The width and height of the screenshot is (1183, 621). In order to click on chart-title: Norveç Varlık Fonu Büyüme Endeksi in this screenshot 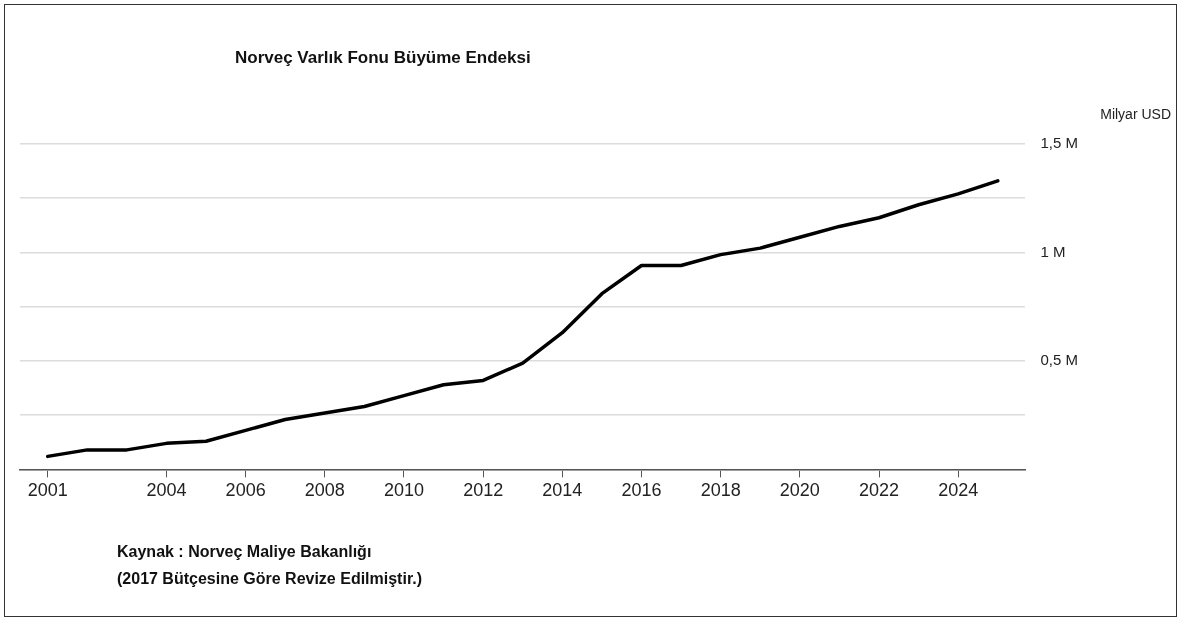, I will do `click(383, 58)`.